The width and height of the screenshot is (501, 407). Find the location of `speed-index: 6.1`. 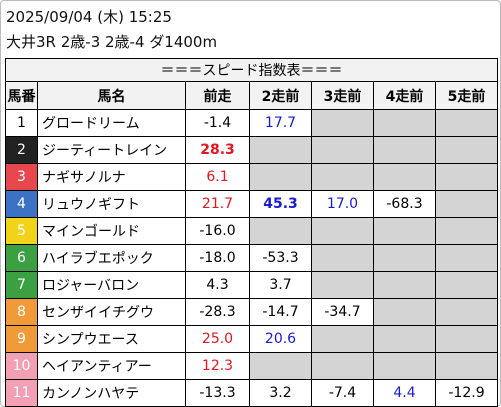

speed-index: 6.1 is located at coordinates (217, 177).